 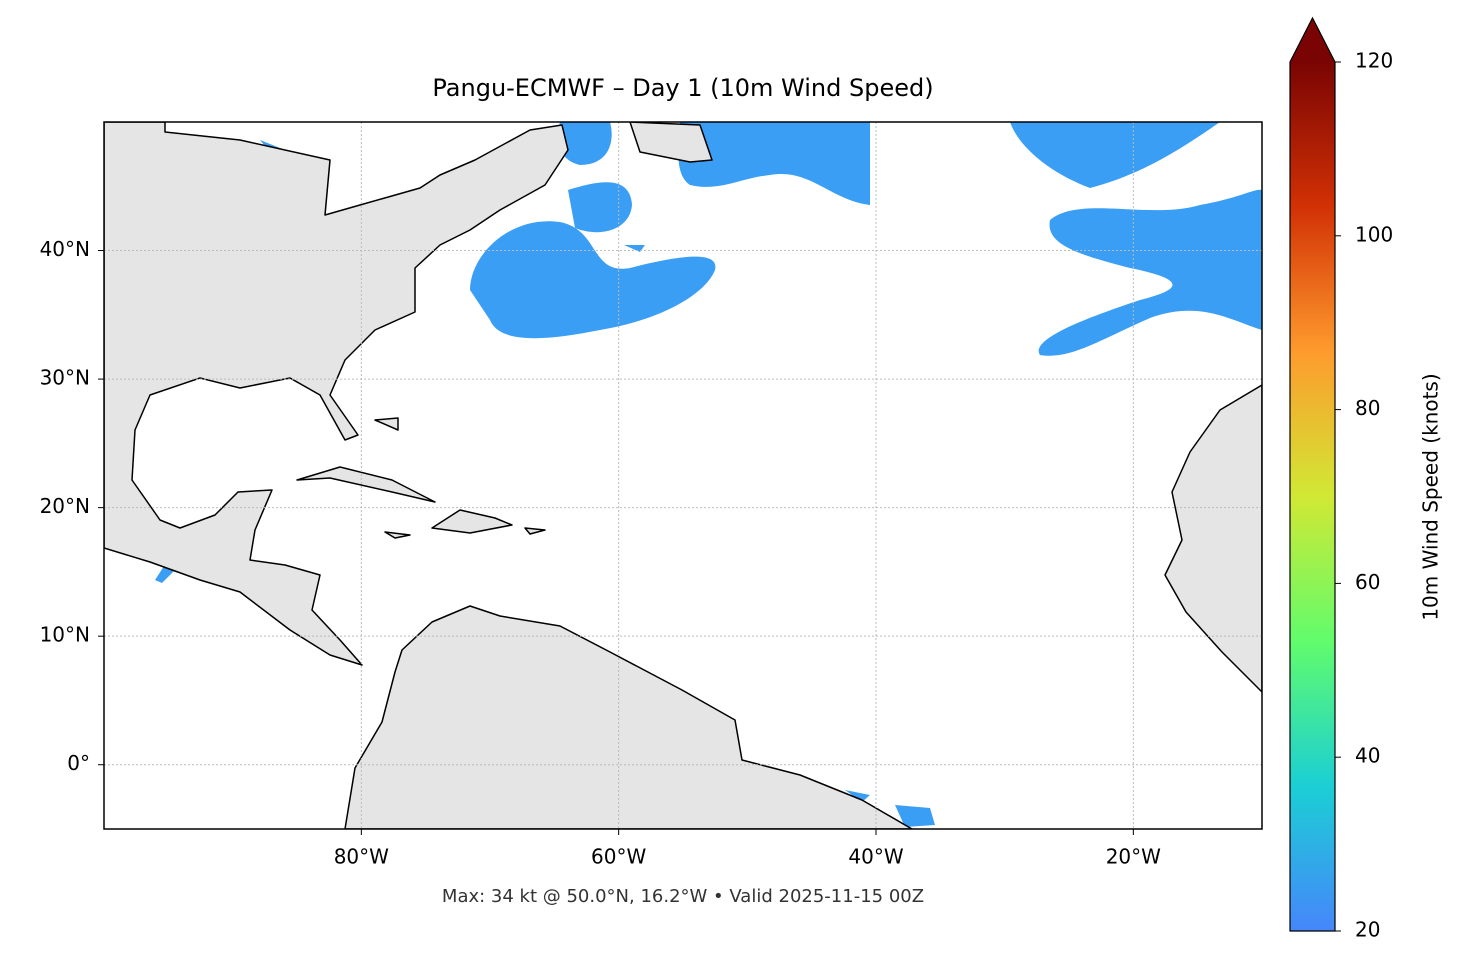 What do you see at coordinates (1367, 930) in the screenshot?
I see `colorbar-tick-label: 20` at bounding box center [1367, 930].